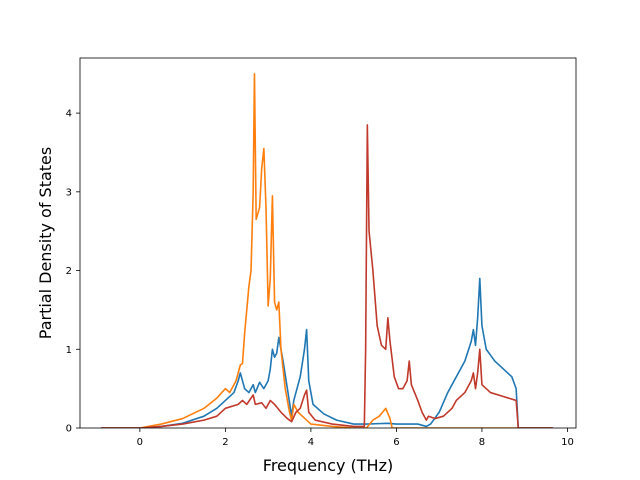 This screenshot has height=480, width=640. Describe the element at coordinates (311, 442) in the screenshot. I see `x-tick-label: 4` at that location.